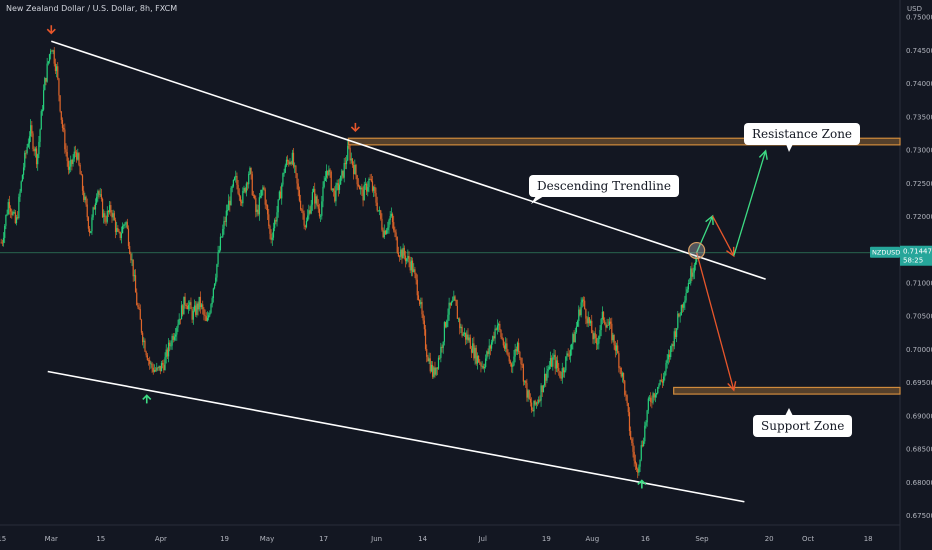 Image resolution: width=932 pixels, height=550 pixels. I want to click on x-tick-label: 16, so click(645, 539).